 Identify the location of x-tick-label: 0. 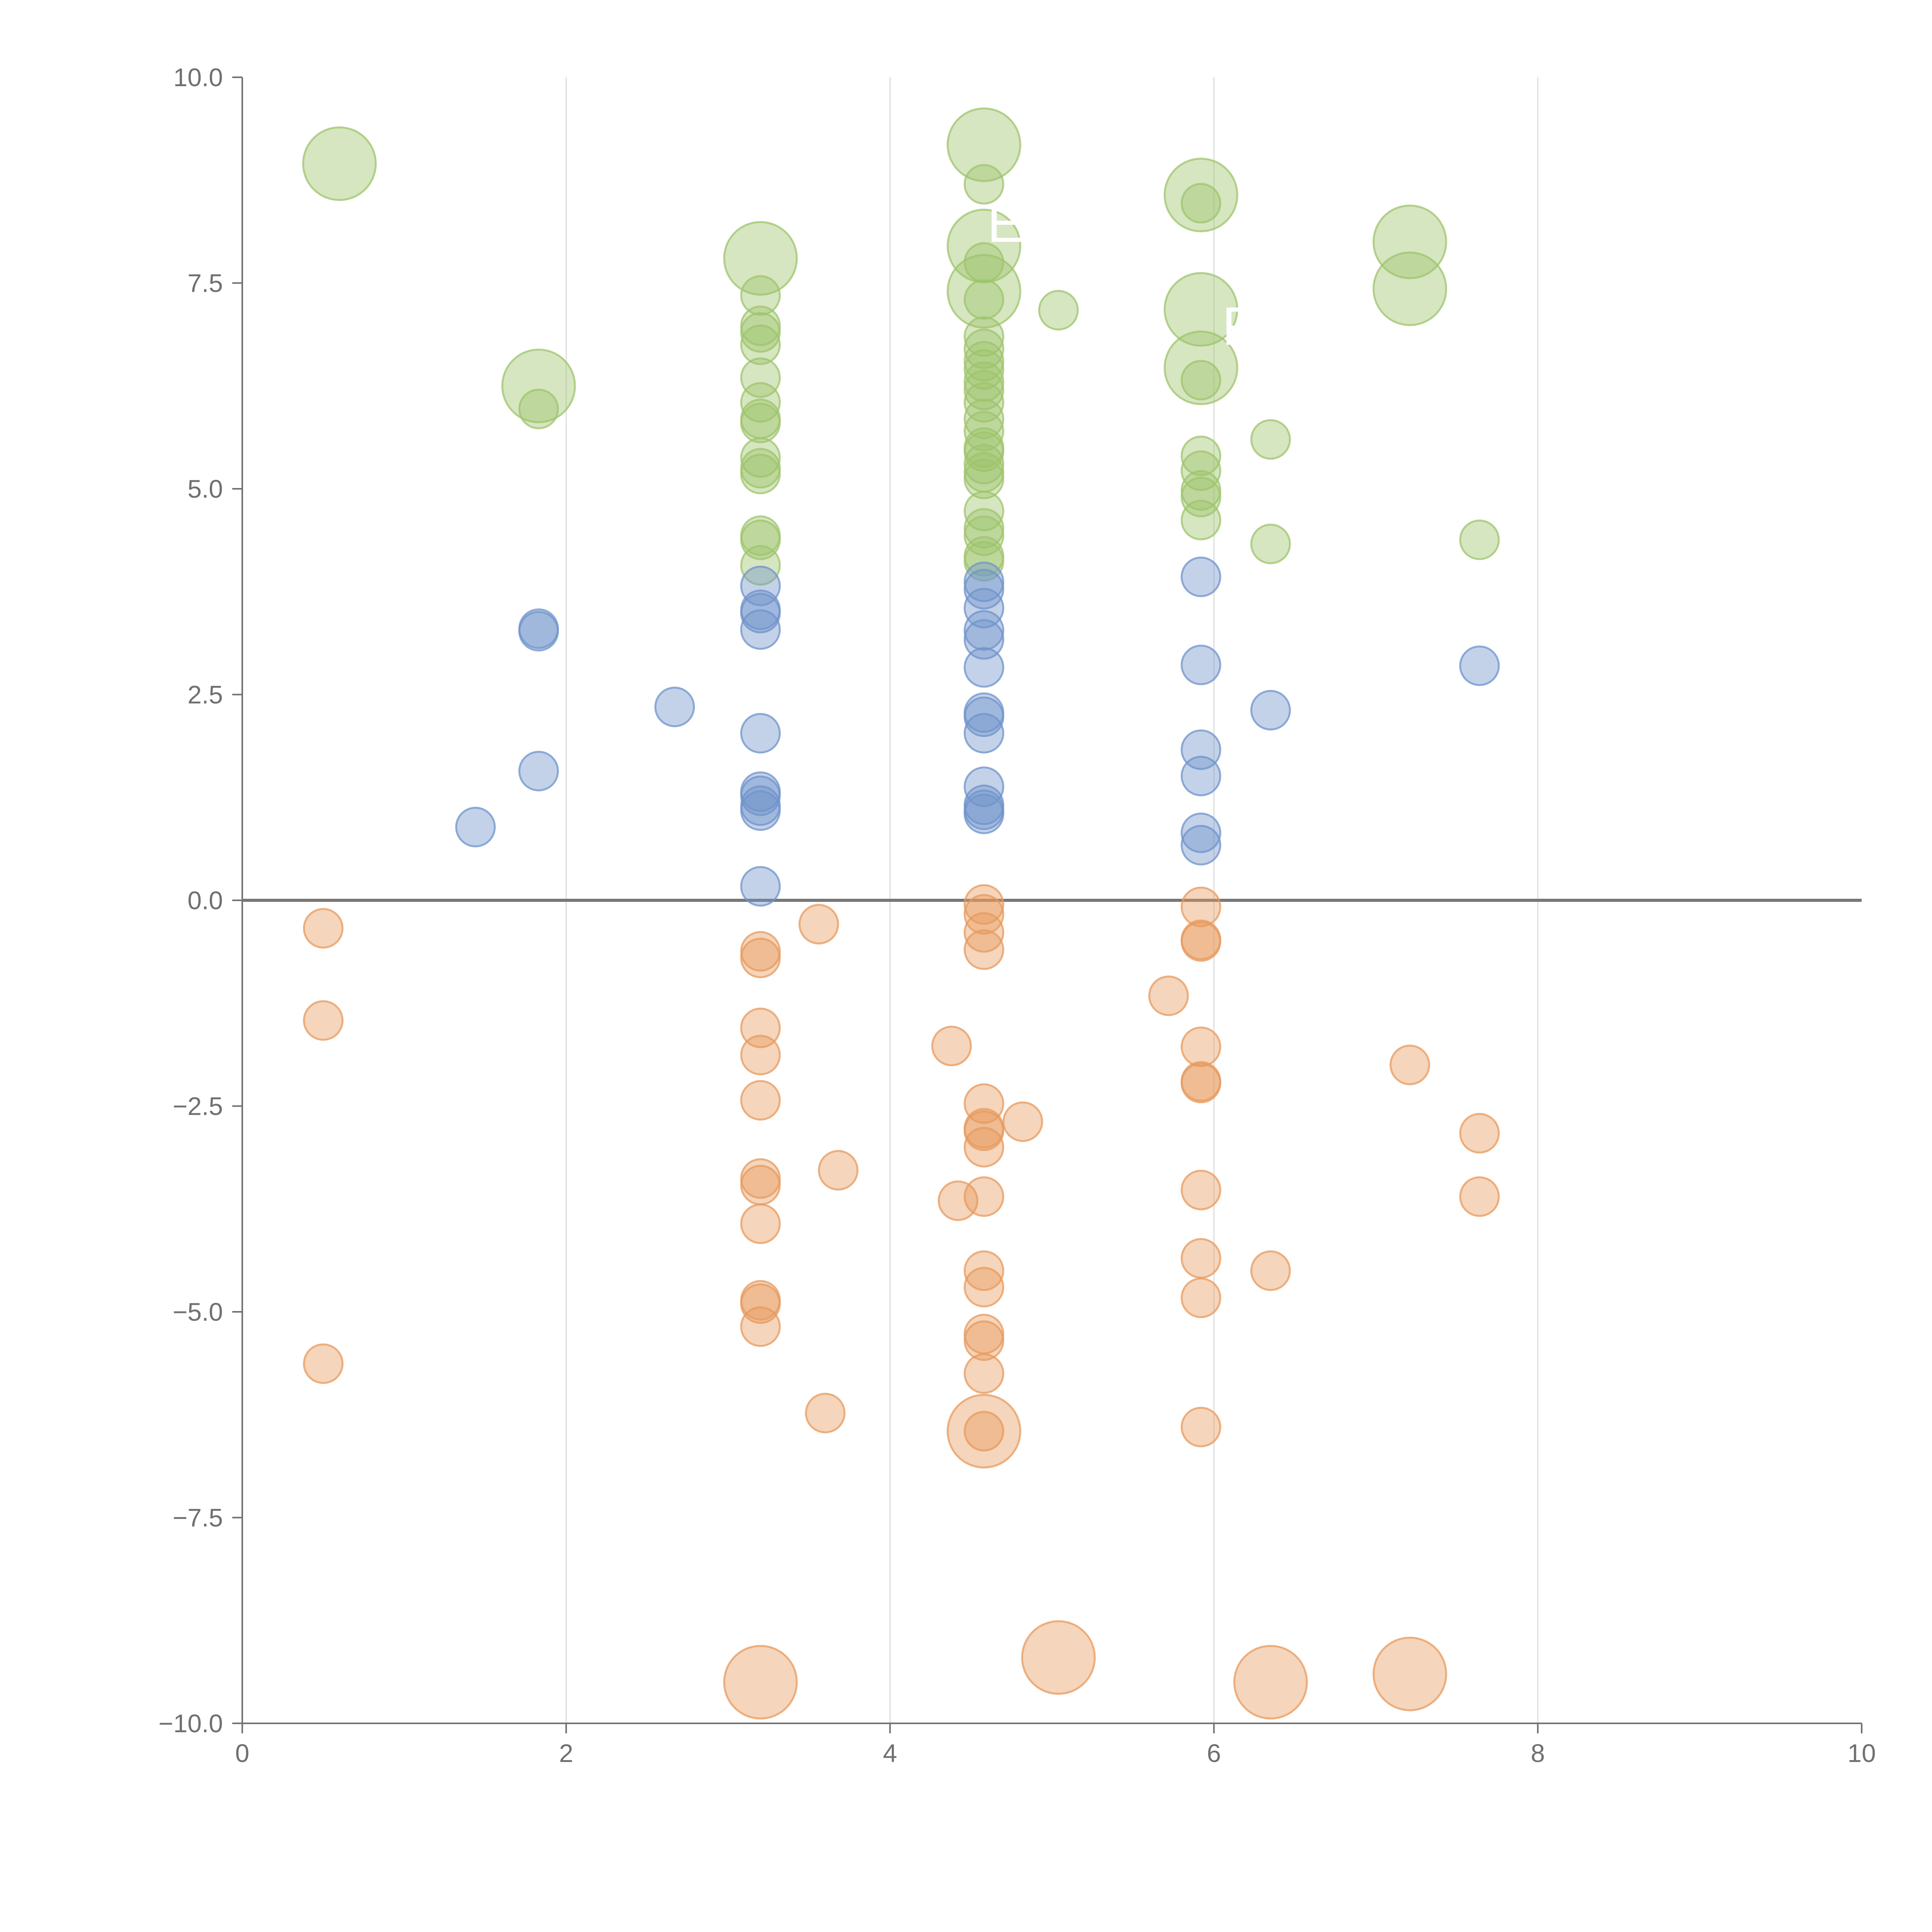
(243, 1753).